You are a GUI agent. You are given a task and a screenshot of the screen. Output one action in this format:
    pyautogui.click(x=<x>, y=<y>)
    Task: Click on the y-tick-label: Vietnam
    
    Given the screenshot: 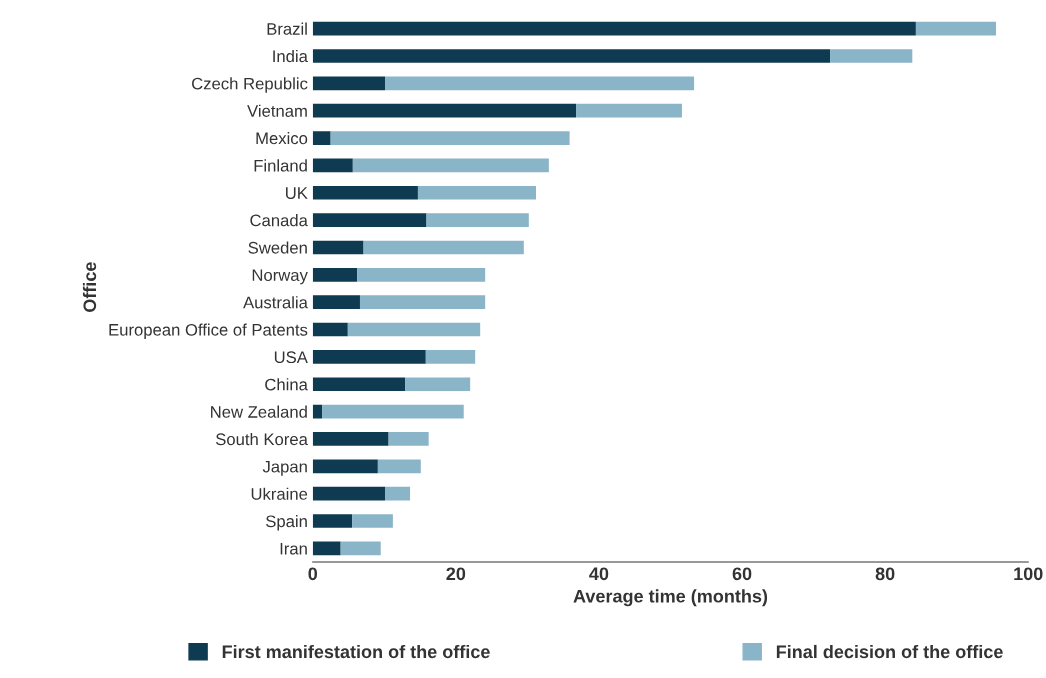 What is the action you would take?
    pyautogui.click(x=277, y=110)
    